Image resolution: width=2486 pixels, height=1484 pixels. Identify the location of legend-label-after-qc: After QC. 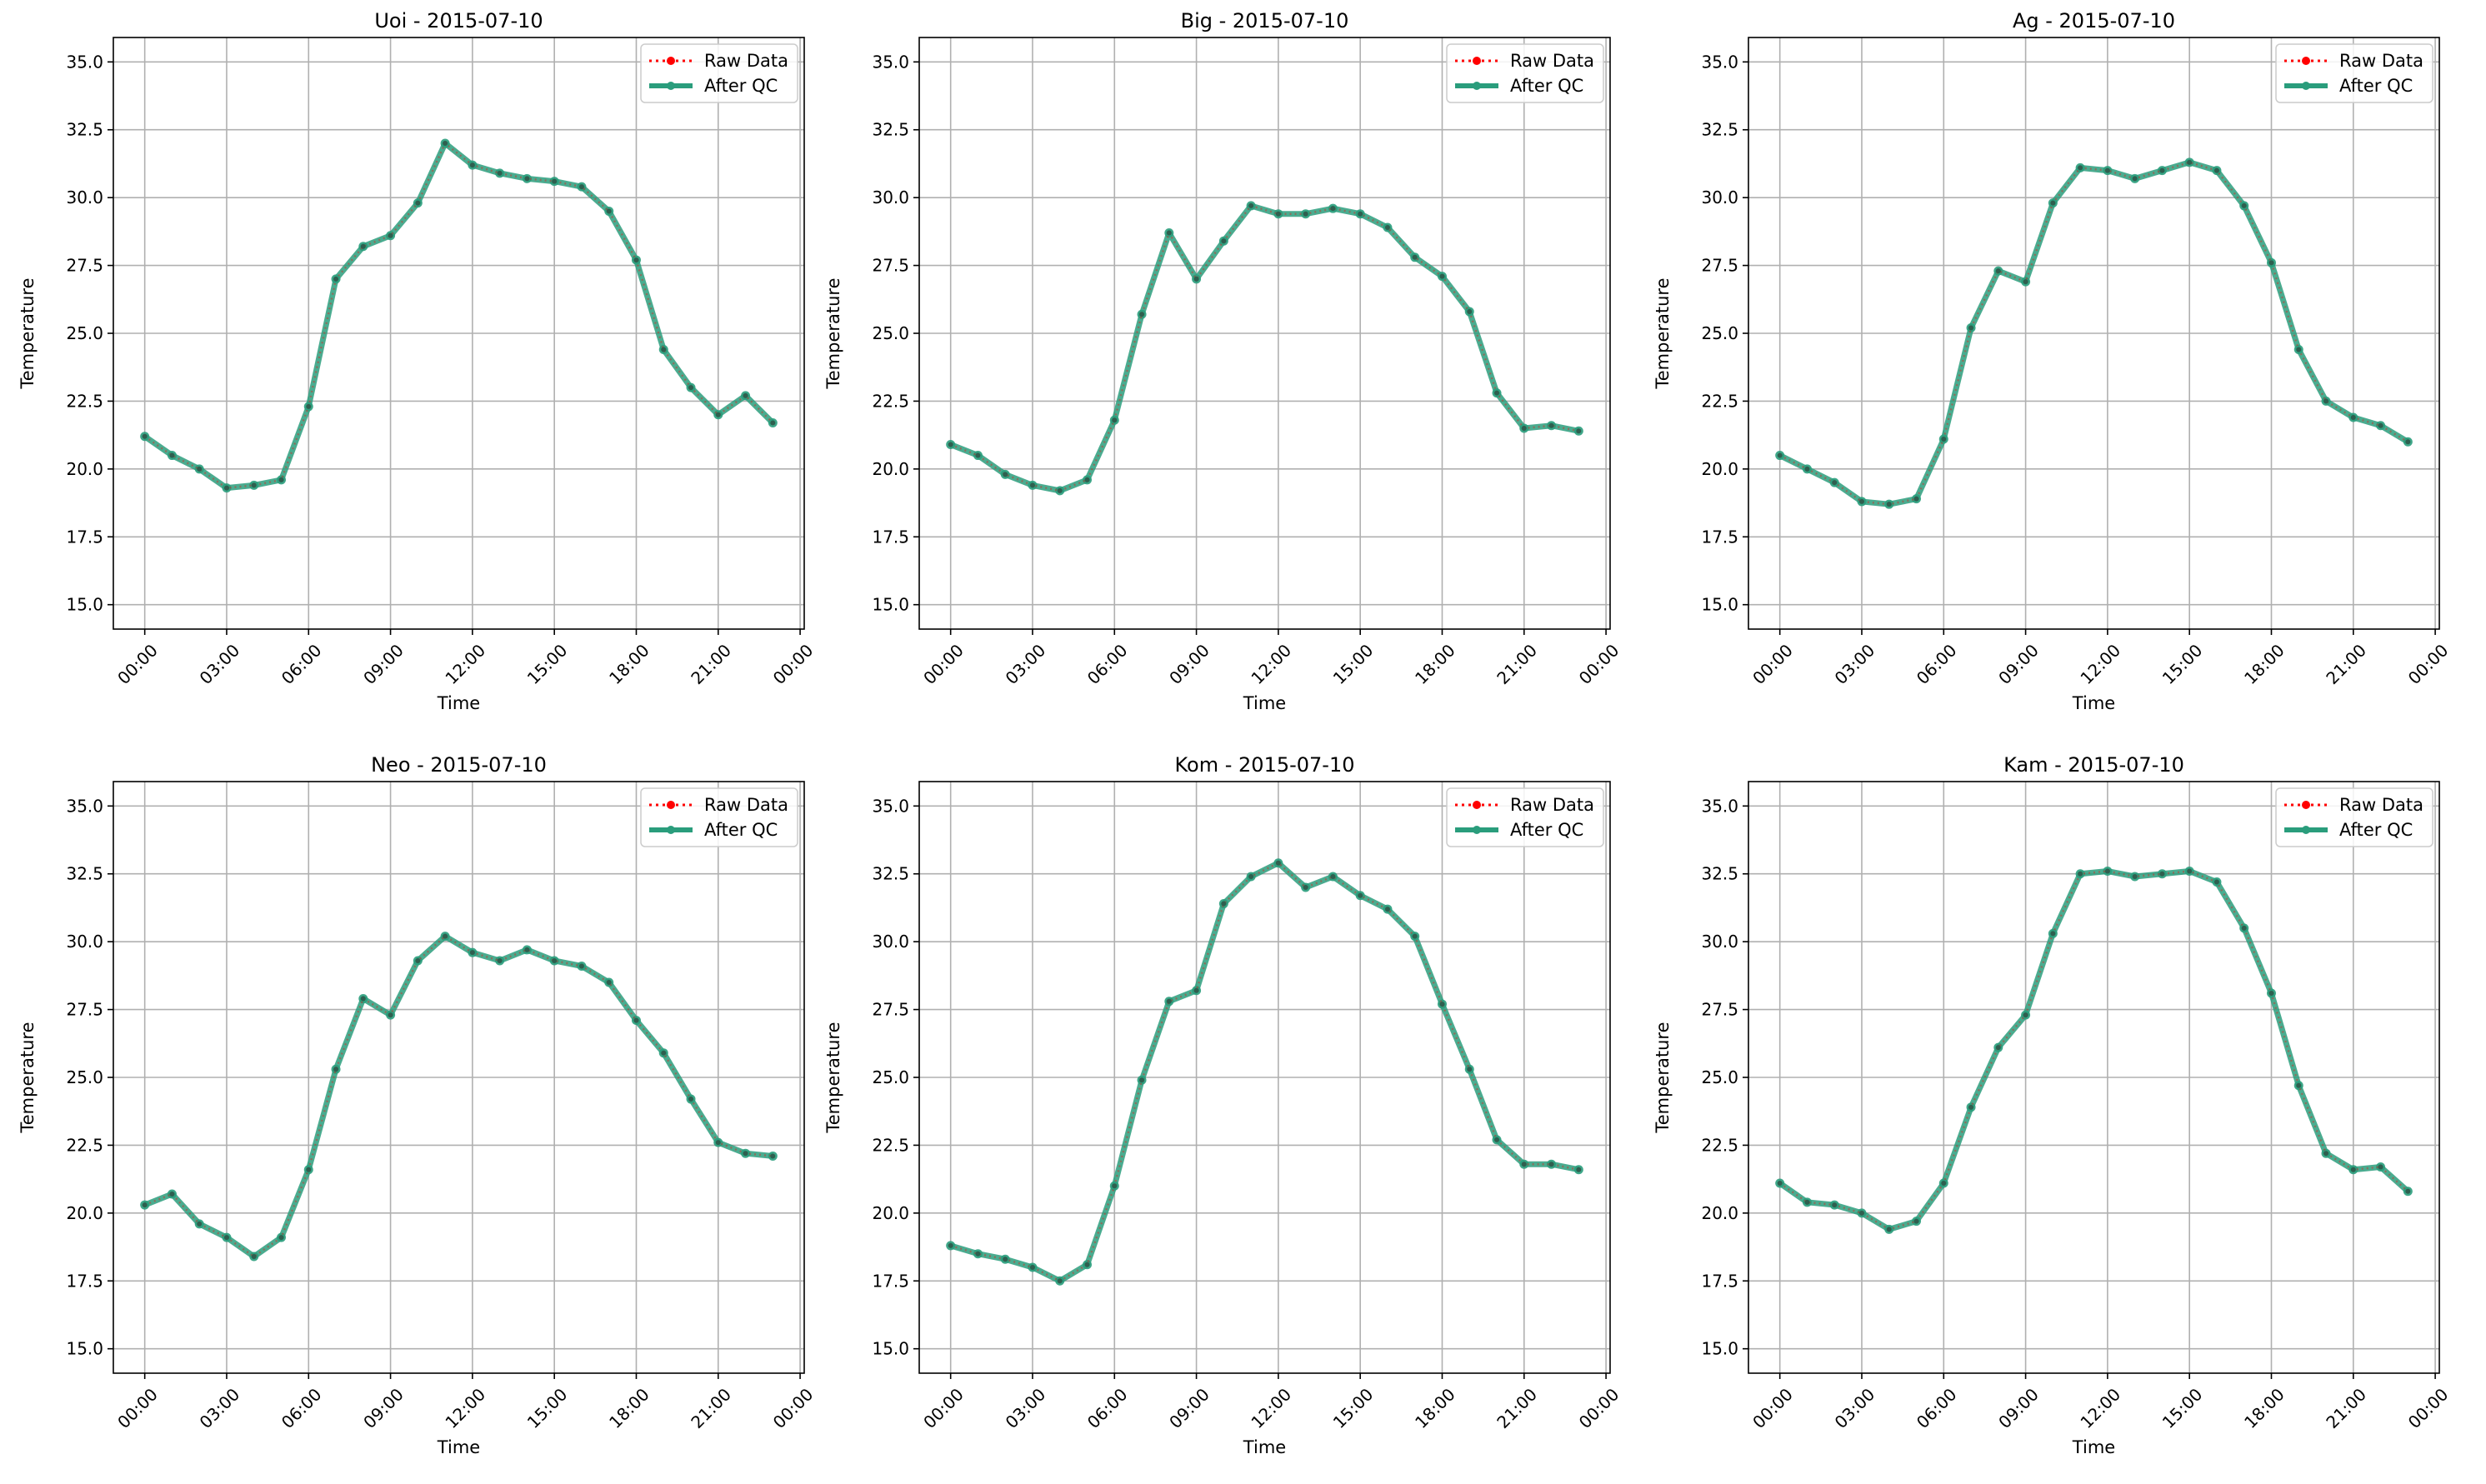
(1546, 830).